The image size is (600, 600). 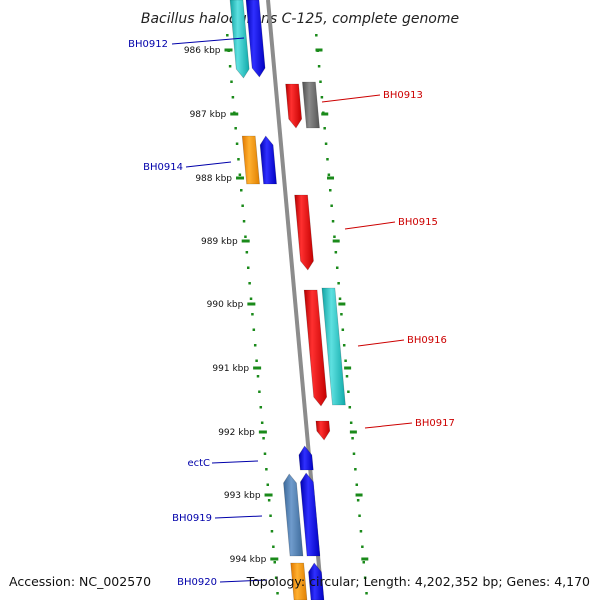 I want to click on gene-label-bh0912: BH0912, so click(x=148, y=44).